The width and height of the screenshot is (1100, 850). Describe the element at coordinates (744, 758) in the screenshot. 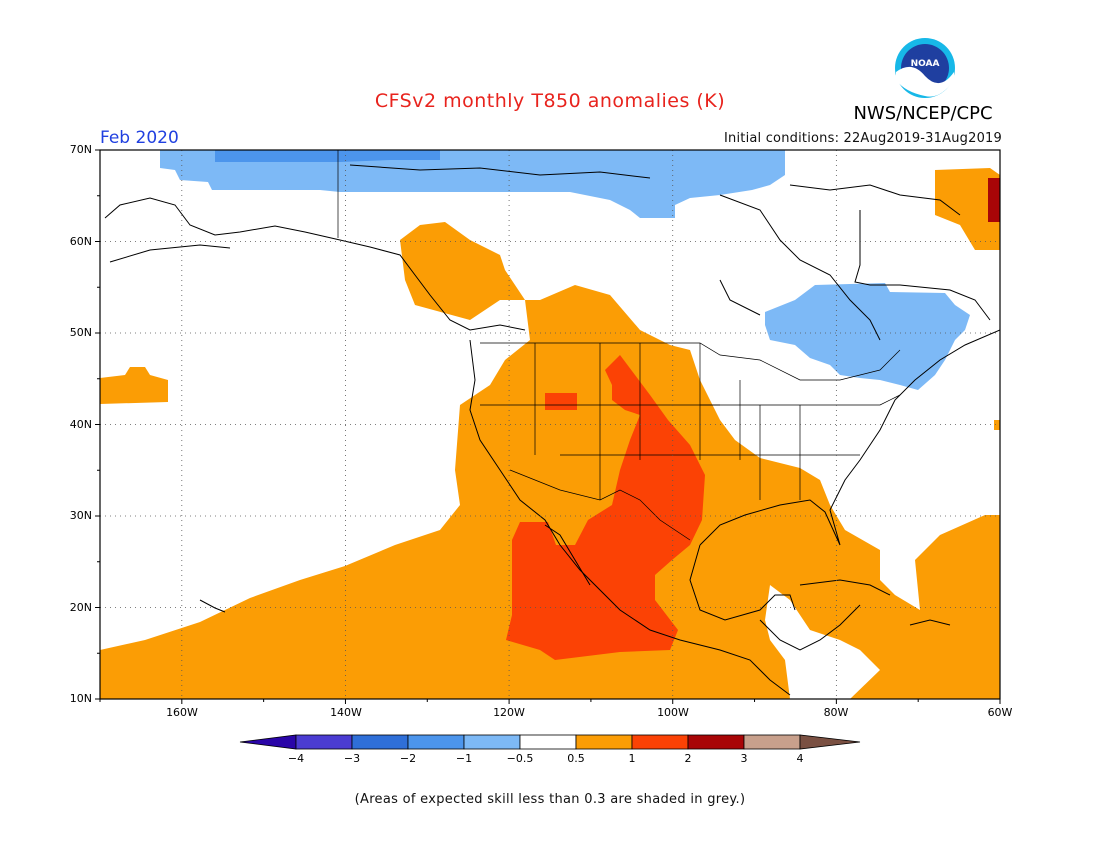

I see `colorbar-tick-8: 3` at that location.